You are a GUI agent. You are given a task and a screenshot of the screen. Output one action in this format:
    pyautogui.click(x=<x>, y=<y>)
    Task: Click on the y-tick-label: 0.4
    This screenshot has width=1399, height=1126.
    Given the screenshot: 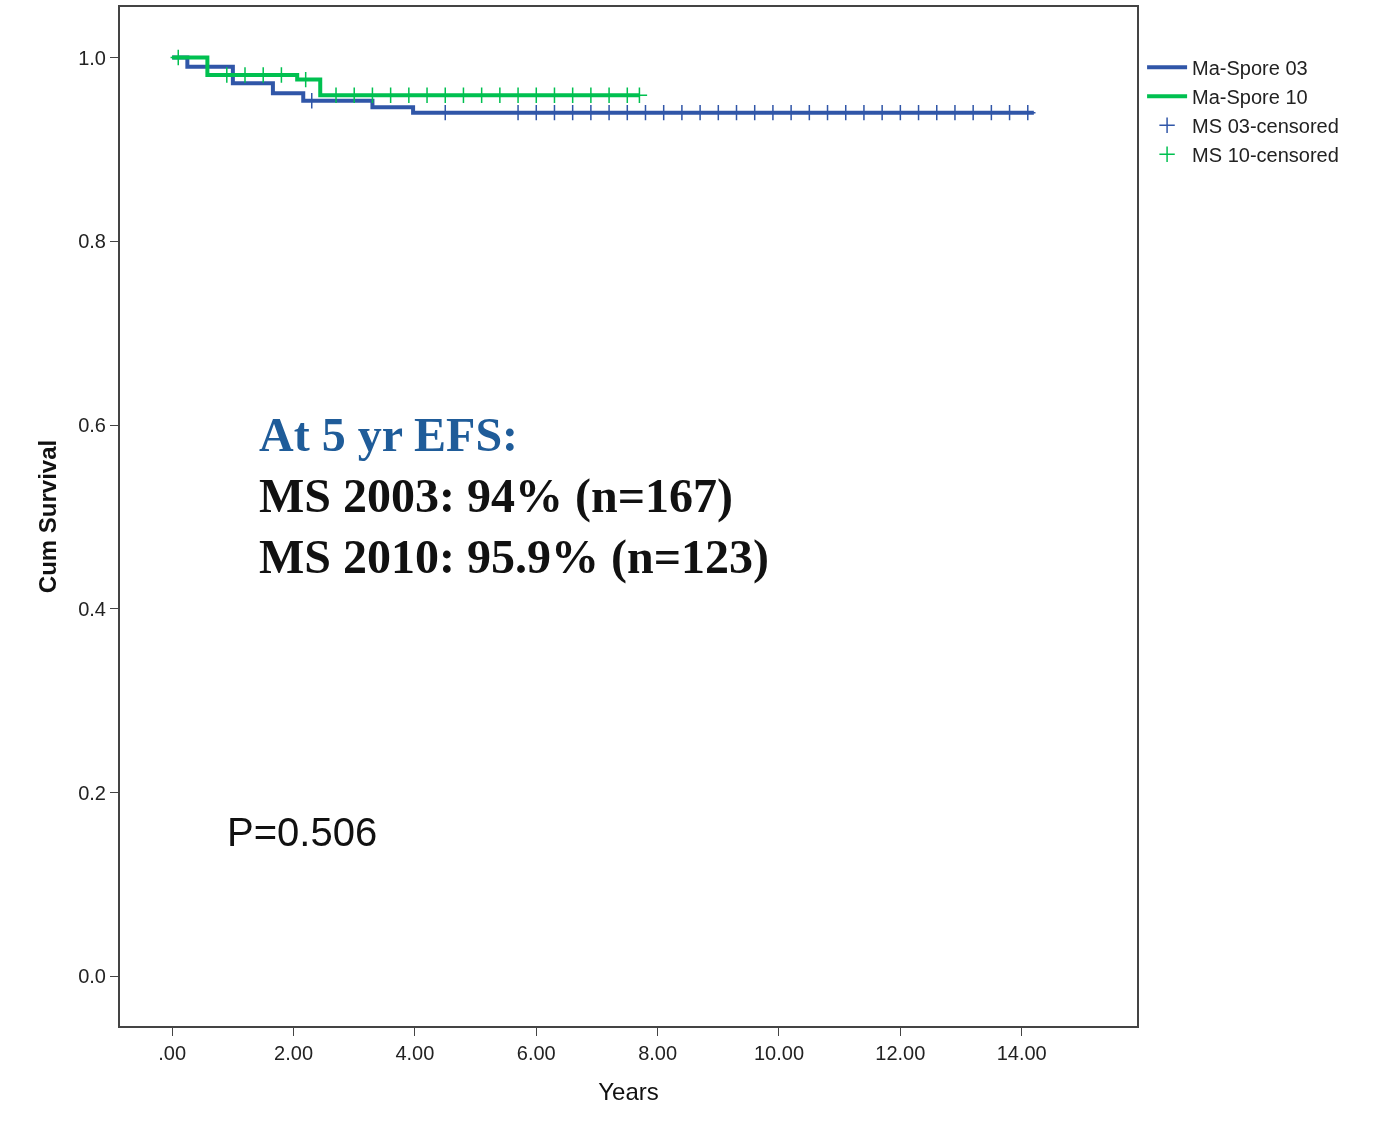 What is the action you would take?
    pyautogui.click(x=92, y=608)
    